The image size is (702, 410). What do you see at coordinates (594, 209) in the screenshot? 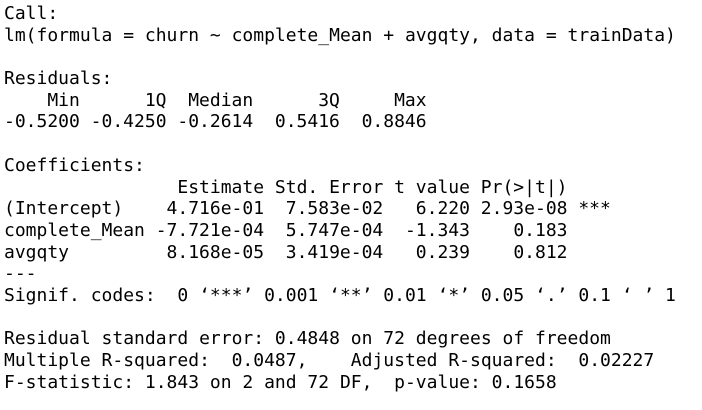
I see `coef-signif: ***` at bounding box center [594, 209].